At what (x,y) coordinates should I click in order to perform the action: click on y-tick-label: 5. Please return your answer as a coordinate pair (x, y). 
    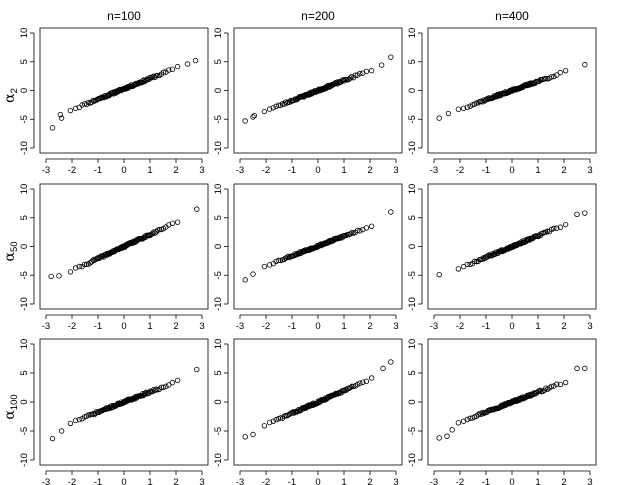
    Looking at the image, I should click on (412, 372).